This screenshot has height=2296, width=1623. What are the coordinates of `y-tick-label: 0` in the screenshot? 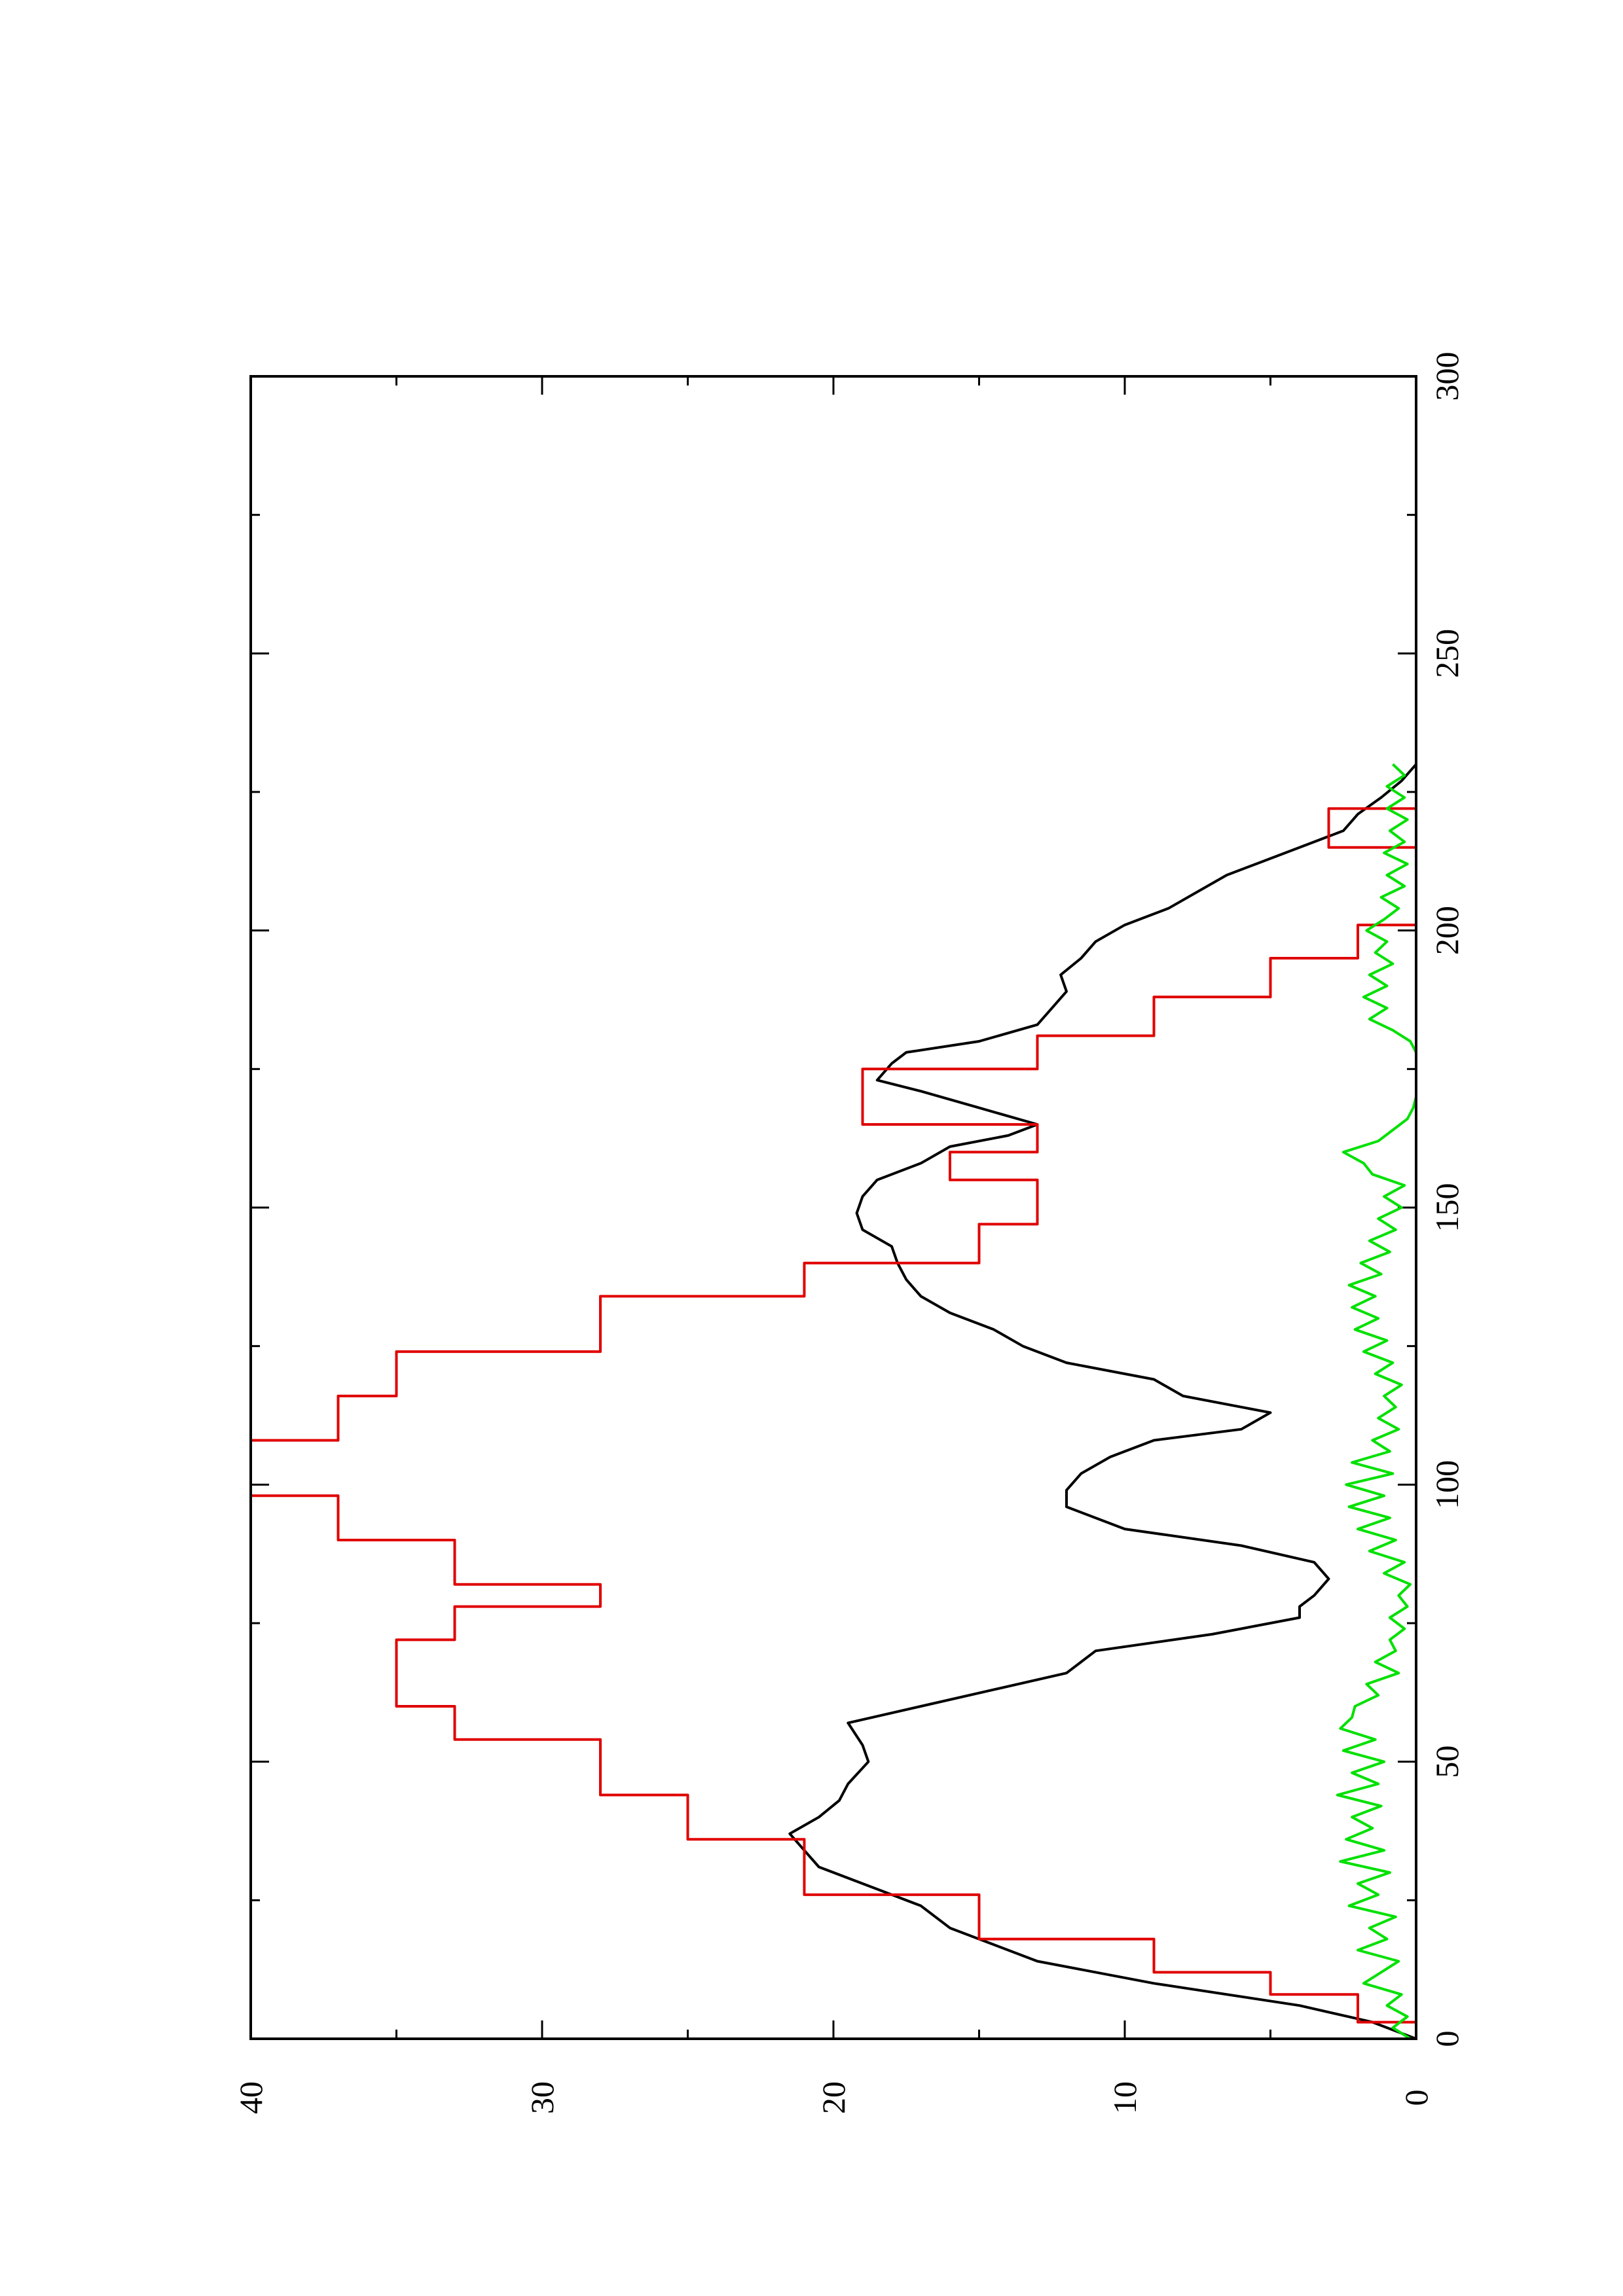 It's located at (1416, 2098).